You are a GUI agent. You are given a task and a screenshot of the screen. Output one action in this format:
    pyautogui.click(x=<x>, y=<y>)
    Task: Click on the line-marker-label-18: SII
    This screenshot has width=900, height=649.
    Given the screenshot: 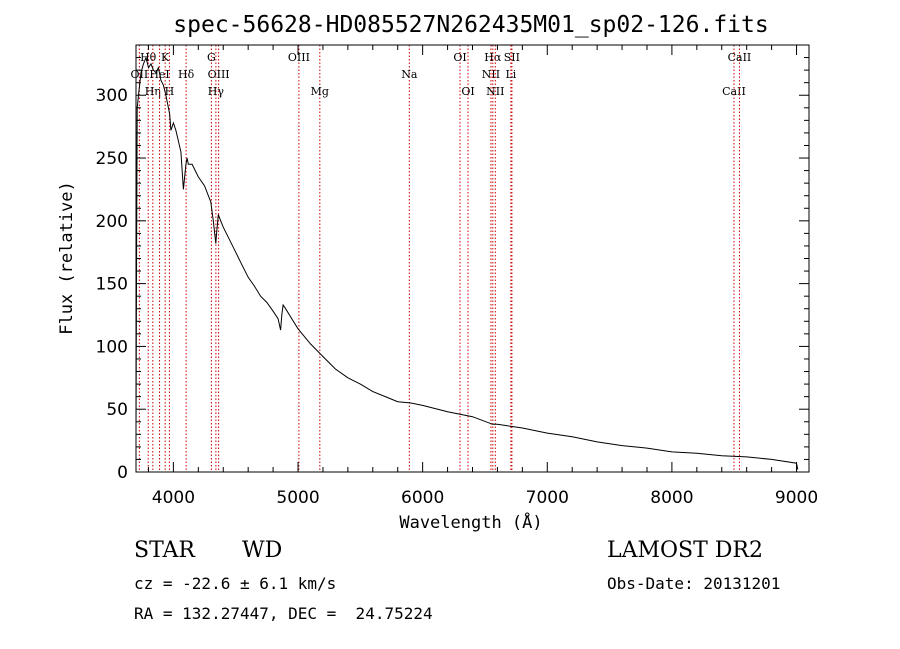 What is the action you would take?
    pyautogui.click(x=512, y=57)
    